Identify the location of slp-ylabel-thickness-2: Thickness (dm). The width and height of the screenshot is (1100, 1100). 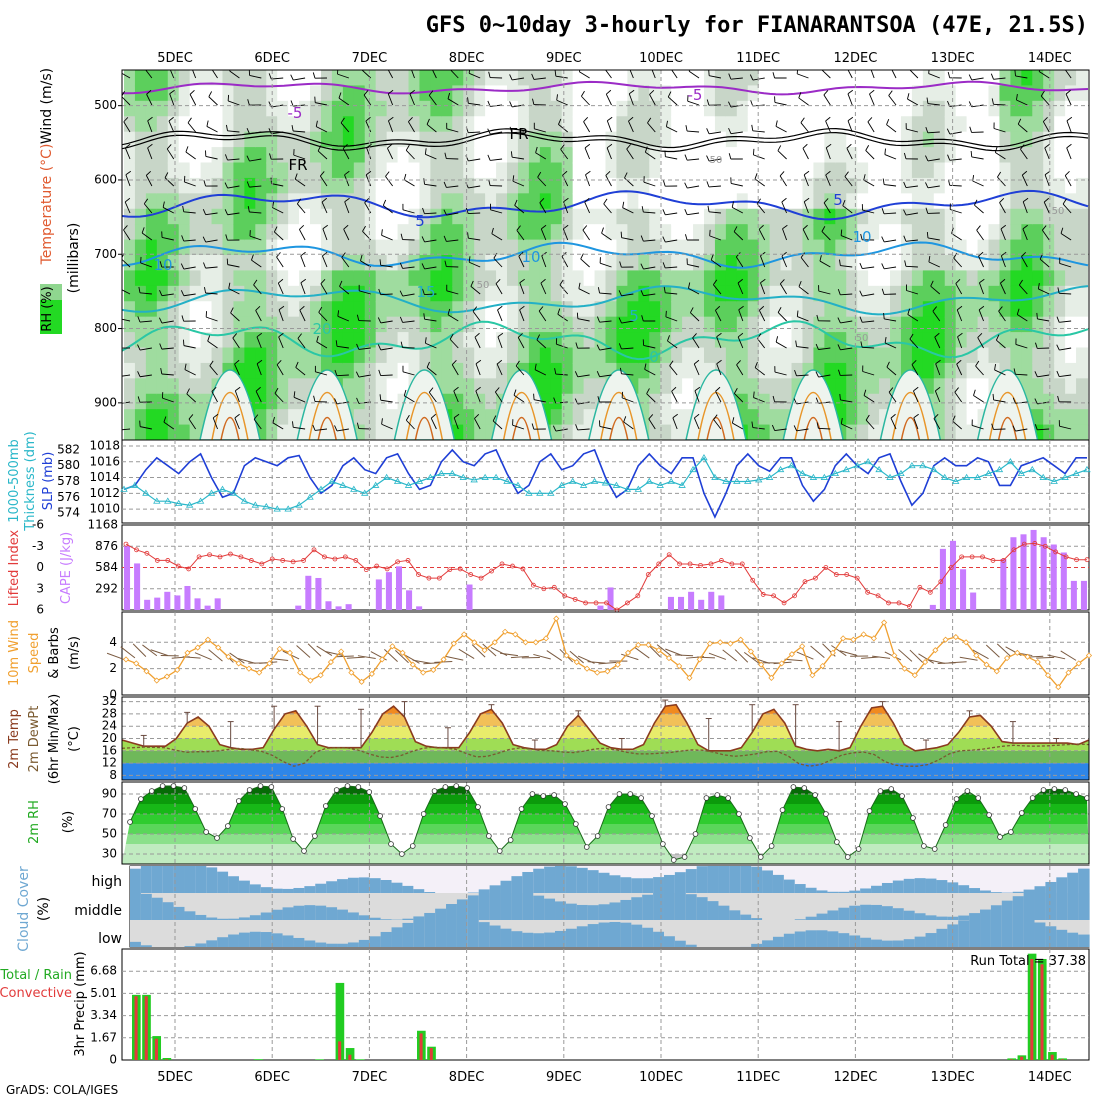
(30, 481).